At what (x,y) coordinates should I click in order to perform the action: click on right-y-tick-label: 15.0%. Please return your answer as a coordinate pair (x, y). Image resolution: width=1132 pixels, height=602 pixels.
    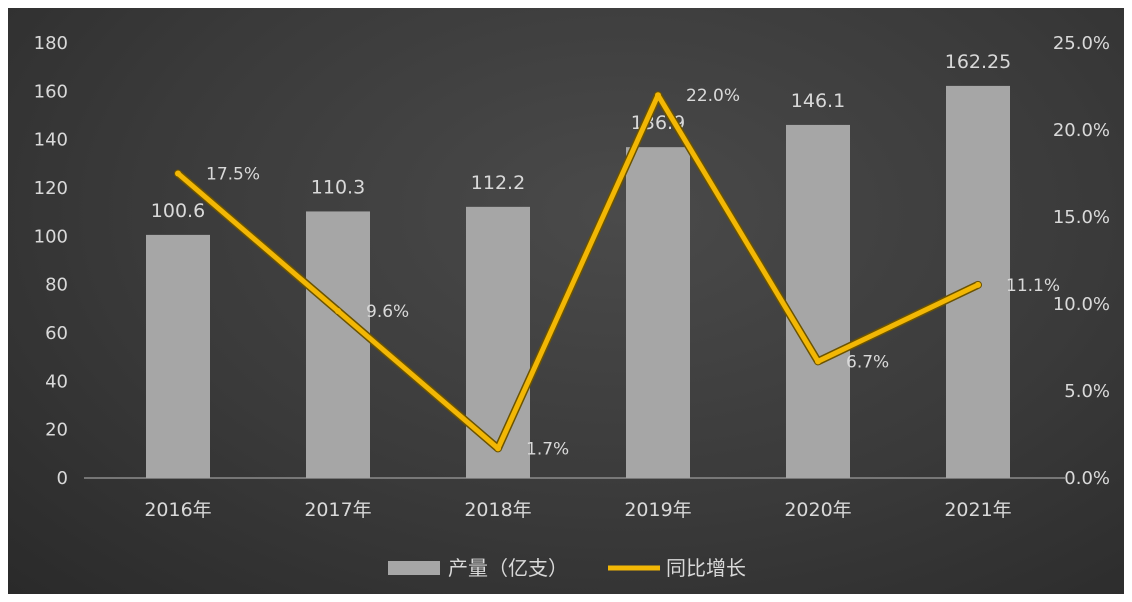
    Looking at the image, I should click on (1081, 217).